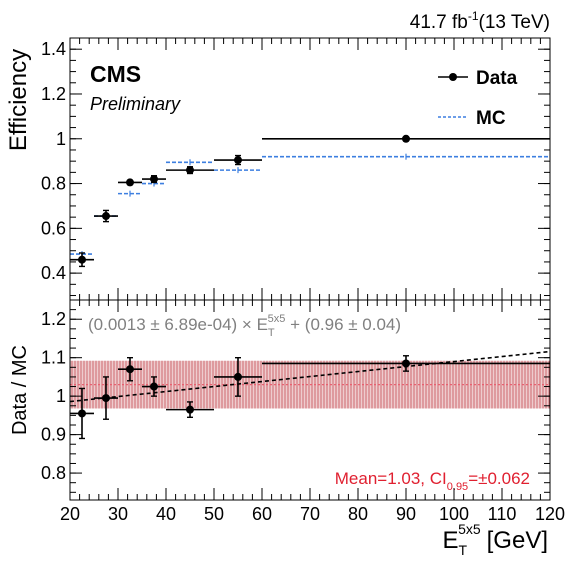  What do you see at coordinates (262, 514) in the screenshot?
I see `xtick-label: 60` at bounding box center [262, 514].